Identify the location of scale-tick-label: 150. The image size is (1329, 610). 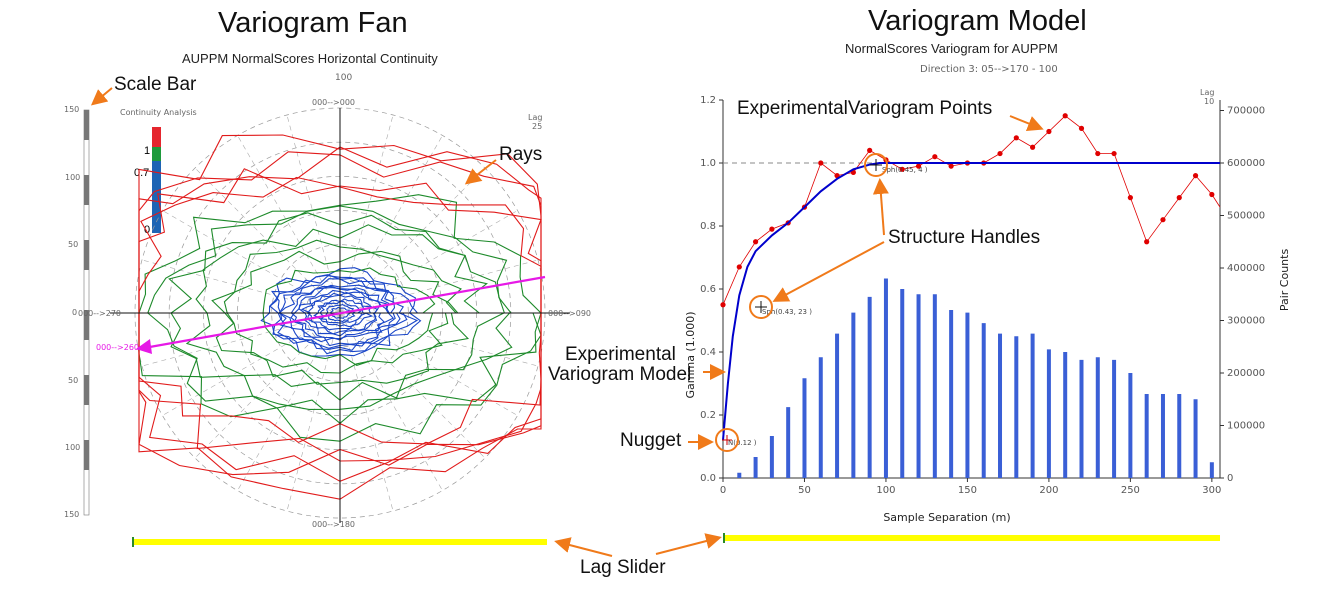
(72, 514).